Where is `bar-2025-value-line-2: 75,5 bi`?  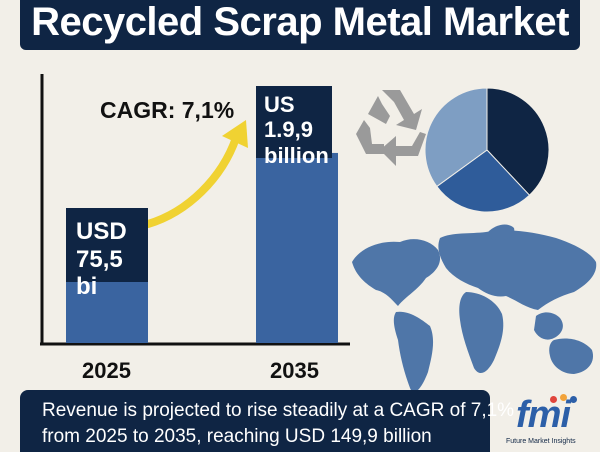
bar-2025-value-line-2: 75,5 bi is located at coordinates (99, 273).